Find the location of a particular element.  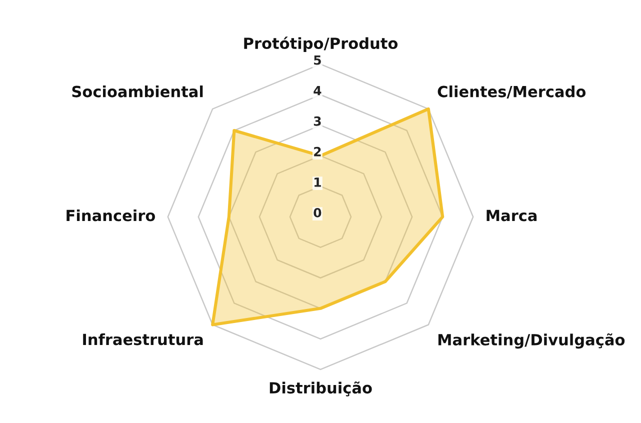

spoke-label: Infraestrutura is located at coordinates (143, 339).